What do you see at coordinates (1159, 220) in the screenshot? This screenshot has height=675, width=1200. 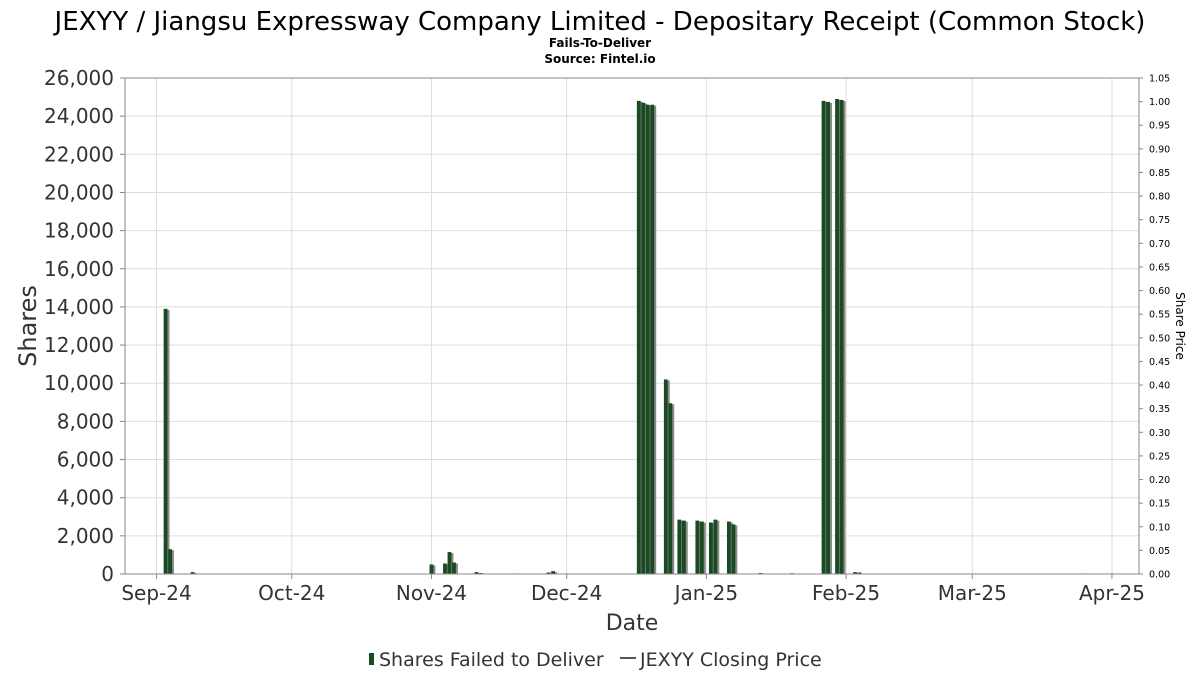 I see `y2-tick-label: 0.75` at bounding box center [1159, 220].